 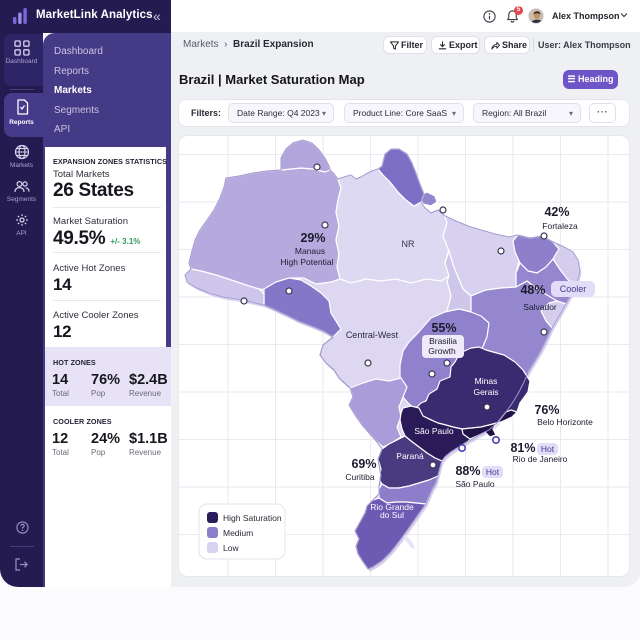 I want to click on svg-text: Manaus, so click(x=310, y=251).